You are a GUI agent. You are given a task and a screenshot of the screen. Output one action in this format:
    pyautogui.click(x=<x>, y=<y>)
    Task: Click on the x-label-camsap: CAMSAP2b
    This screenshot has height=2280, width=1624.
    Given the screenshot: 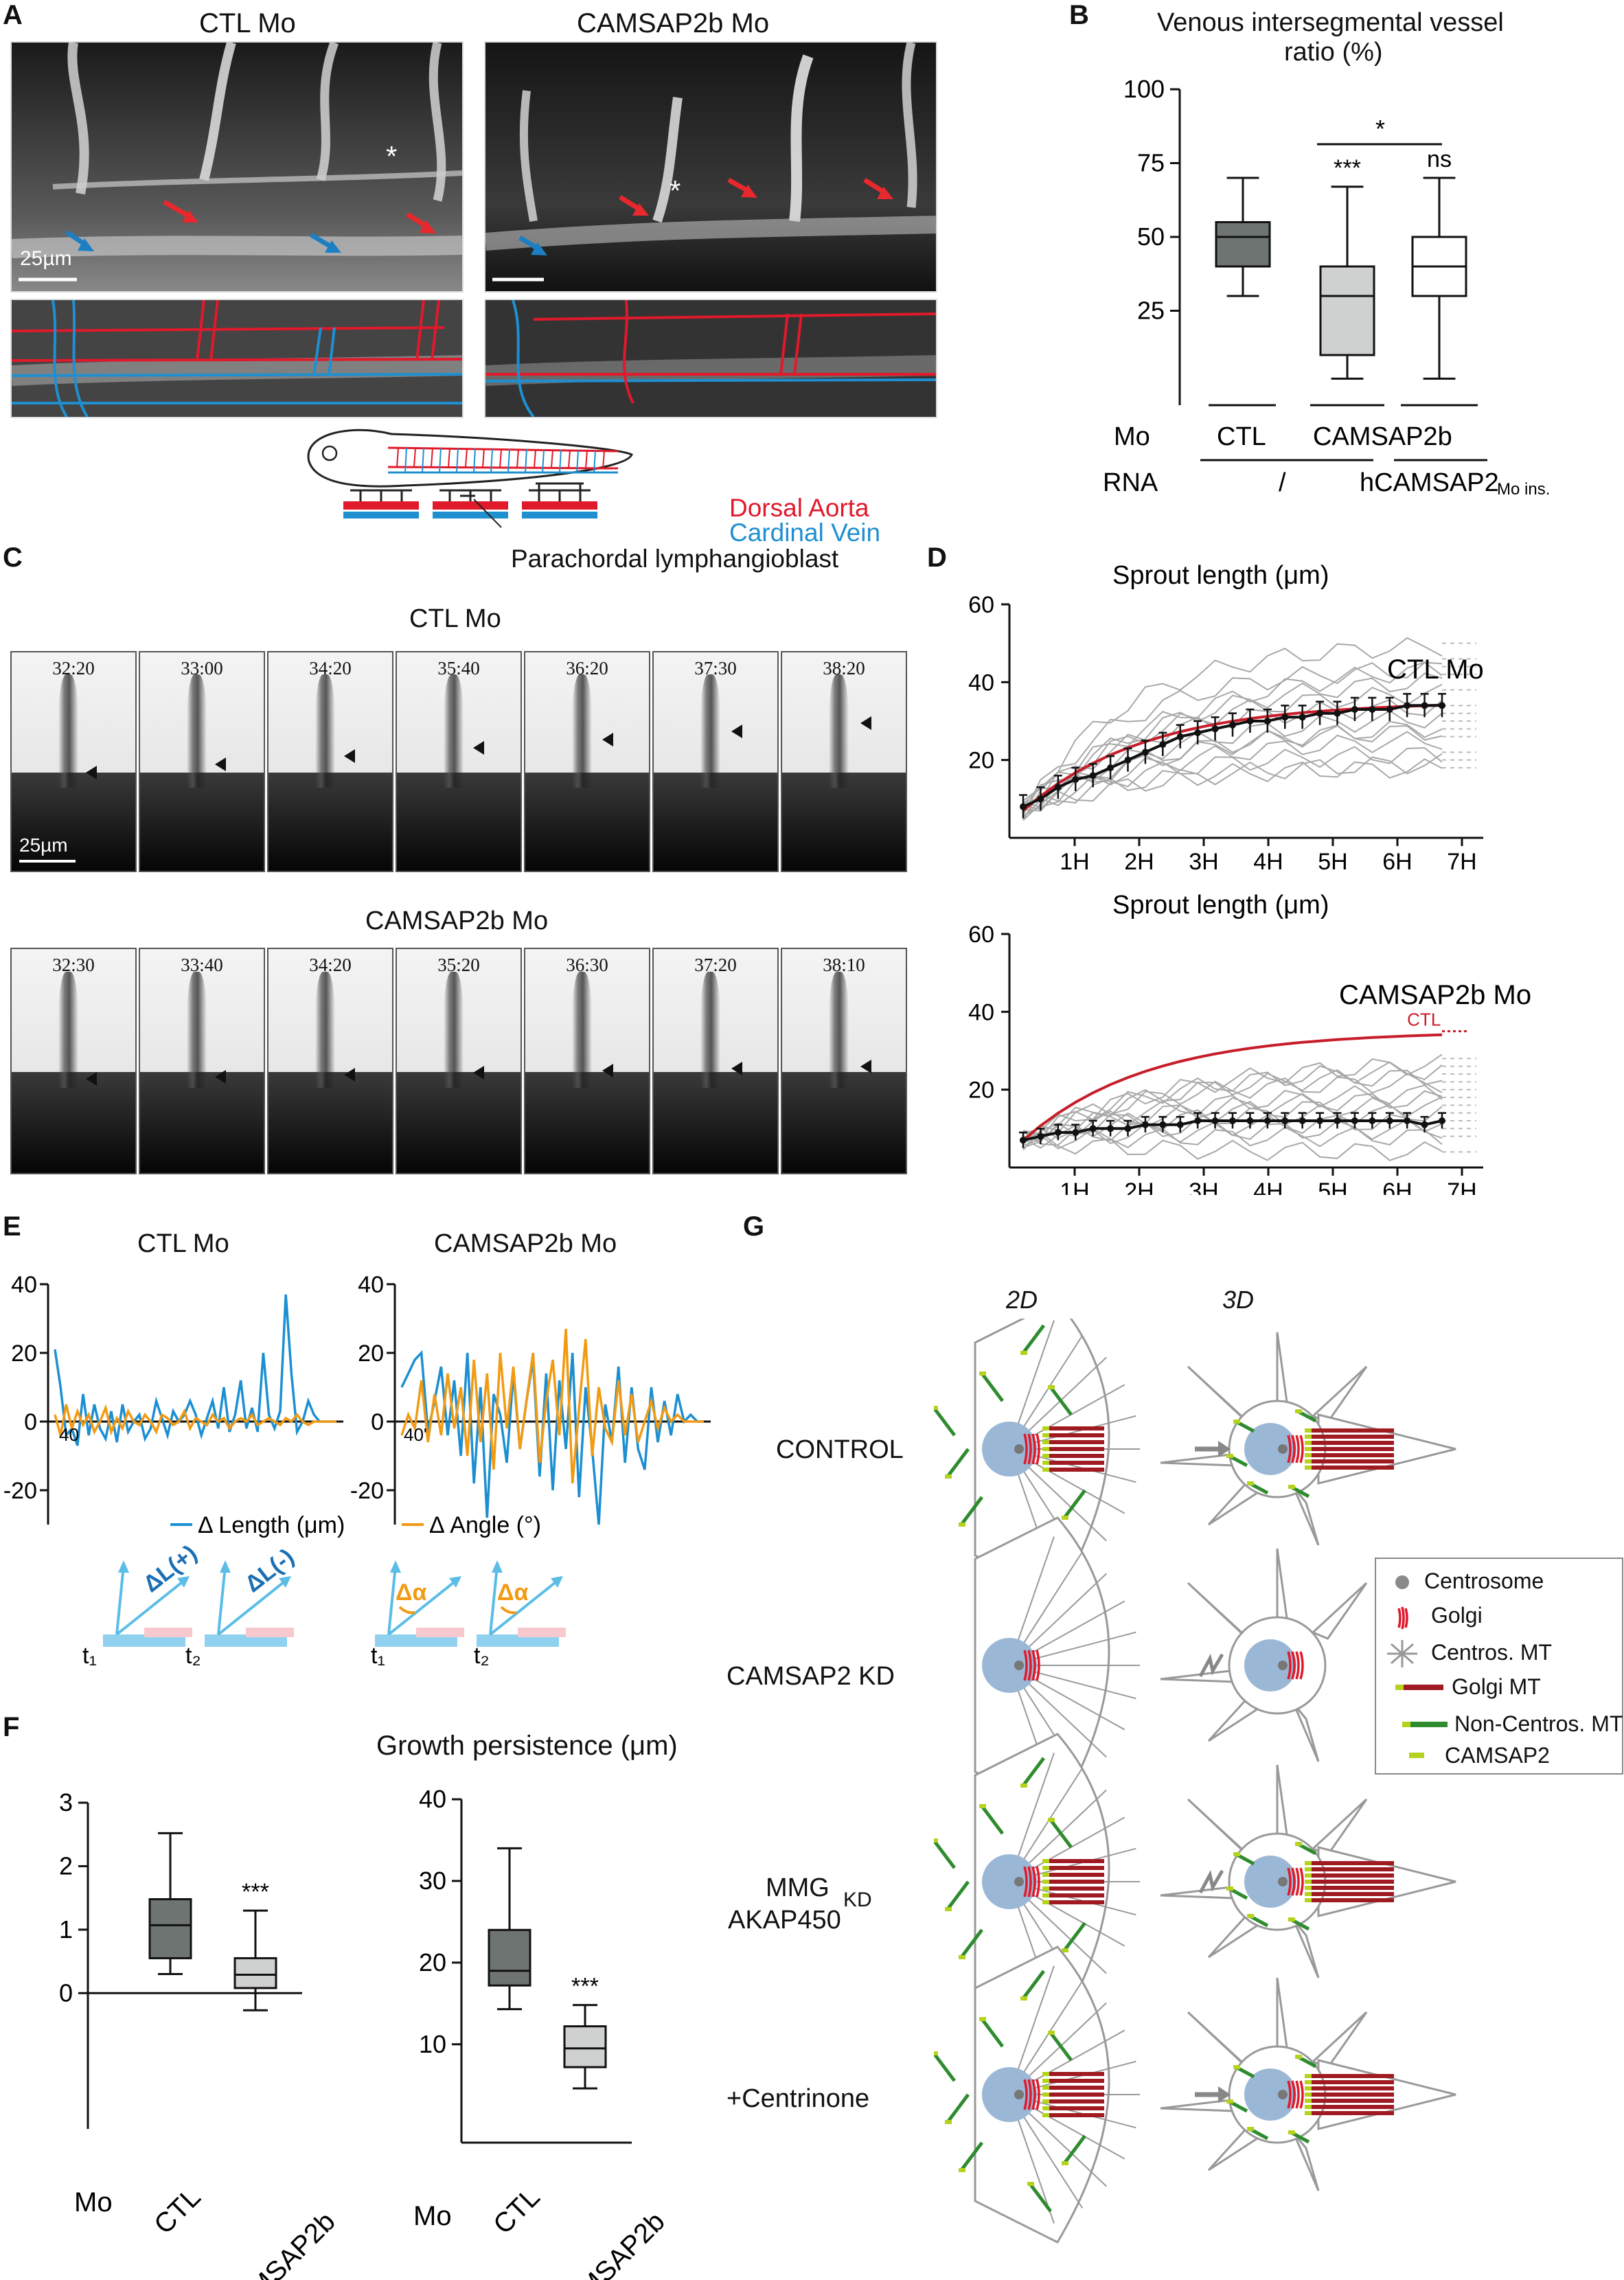 What is the action you would take?
    pyautogui.click(x=278, y=2243)
    